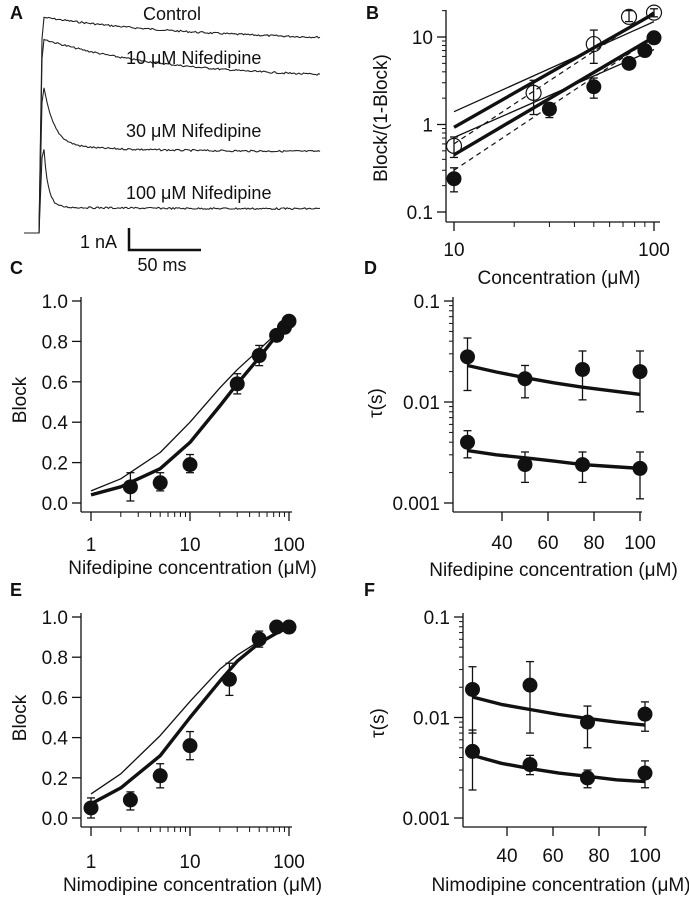 The height and width of the screenshot is (899, 689). Describe the element at coordinates (369, 590) in the screenshot. I see `panel-letter-f: F` at that location.